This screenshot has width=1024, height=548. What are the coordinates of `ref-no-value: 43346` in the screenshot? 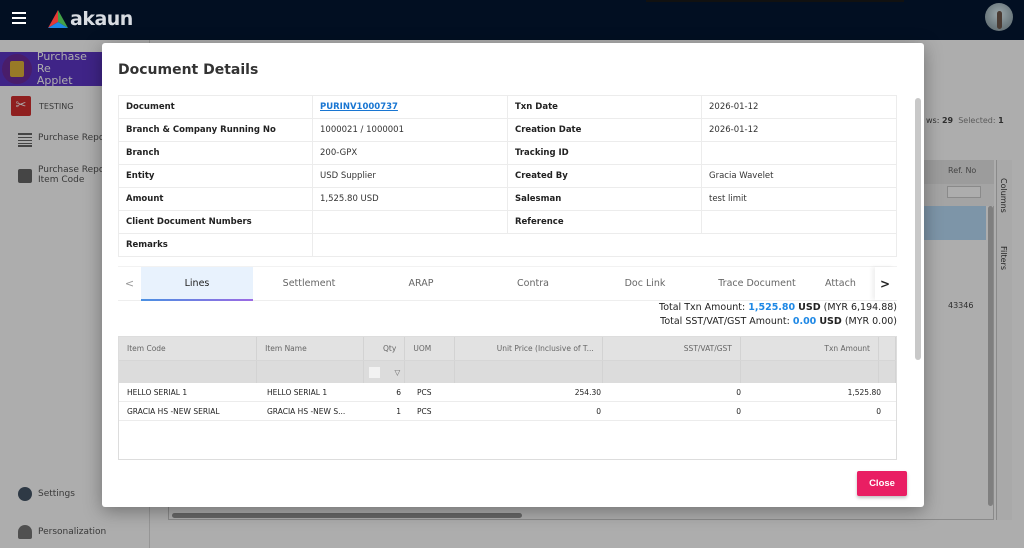 It's located at (961, 305).